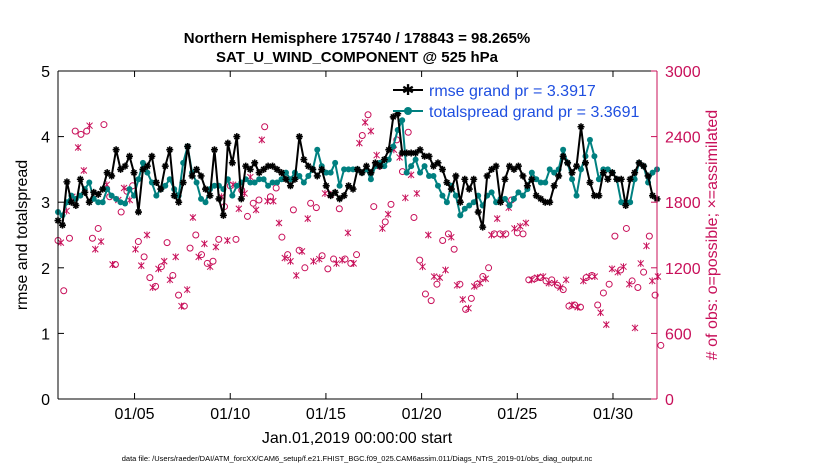 The image size is (830, 470). Describe the element at coordinates (512, 91) in the screenshot. I see `legend-rmse-label: rmse grand pr = 3.3917` at that location.